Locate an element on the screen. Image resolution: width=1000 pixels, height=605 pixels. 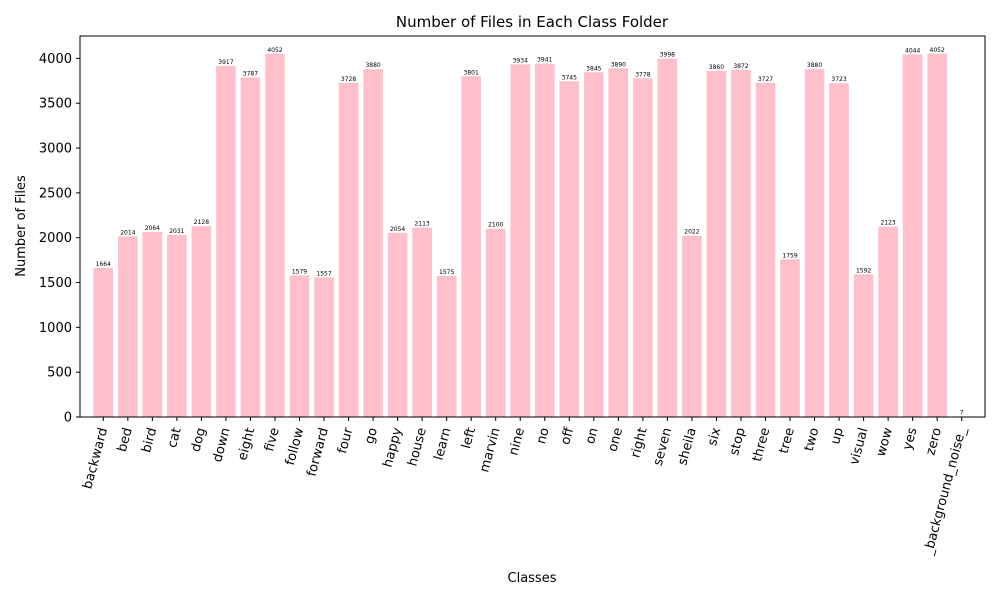
bar-value-label: 2100 is located at coordinates (495, 225).